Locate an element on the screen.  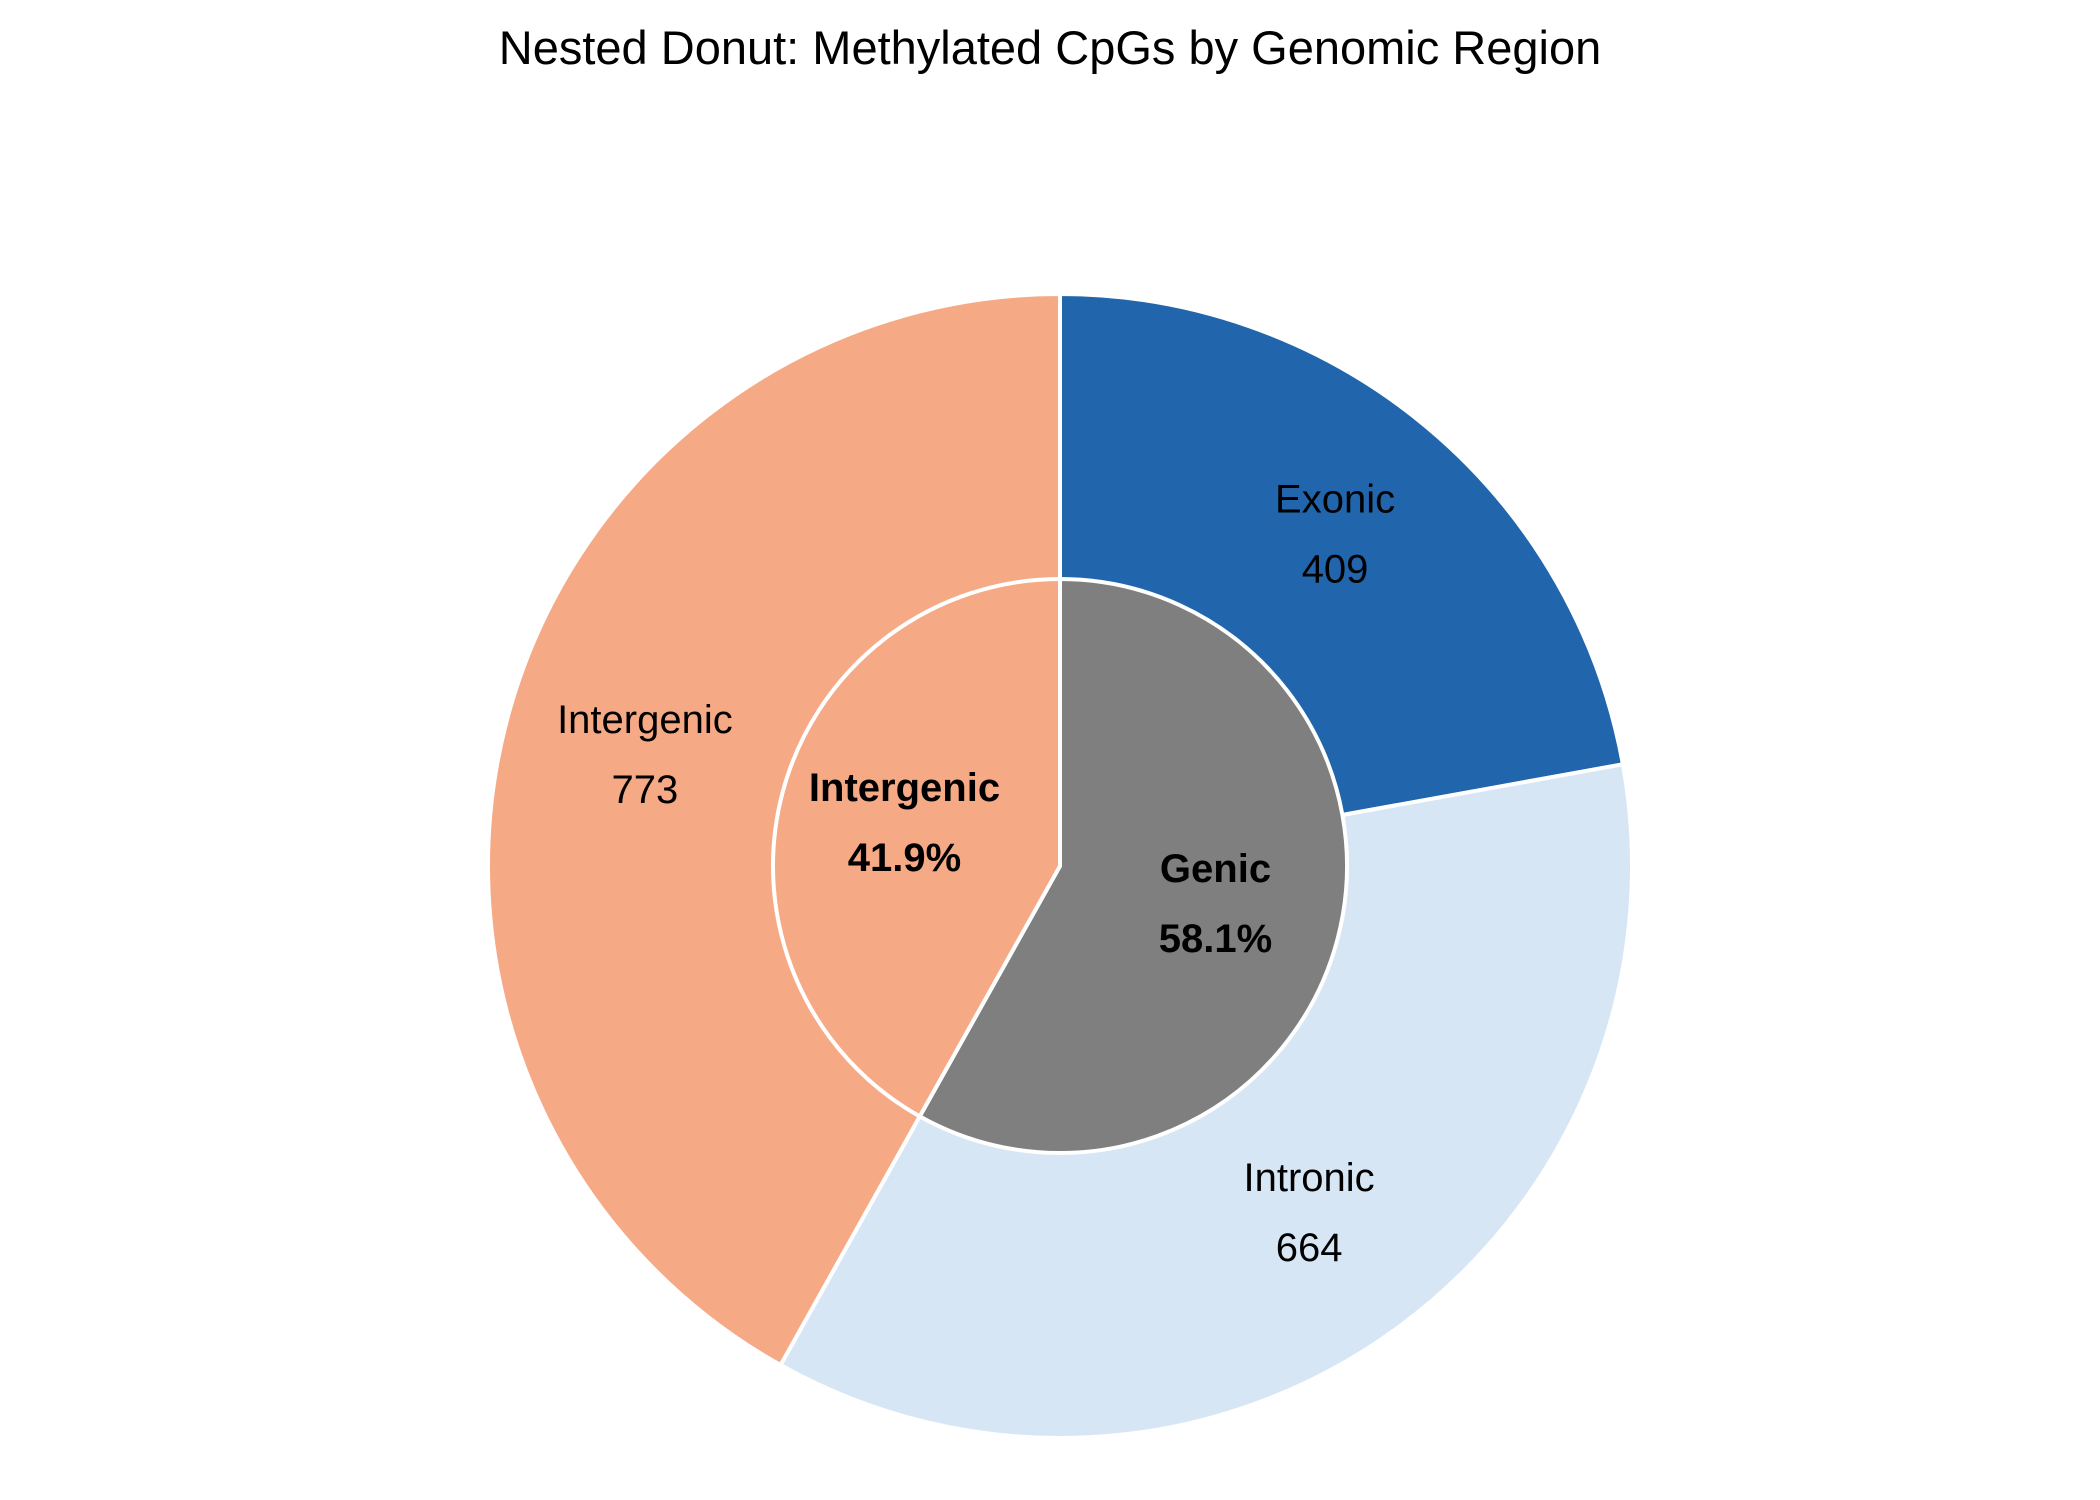
inner-label-genic-name: Genic is located at coordinates (1215, 869).